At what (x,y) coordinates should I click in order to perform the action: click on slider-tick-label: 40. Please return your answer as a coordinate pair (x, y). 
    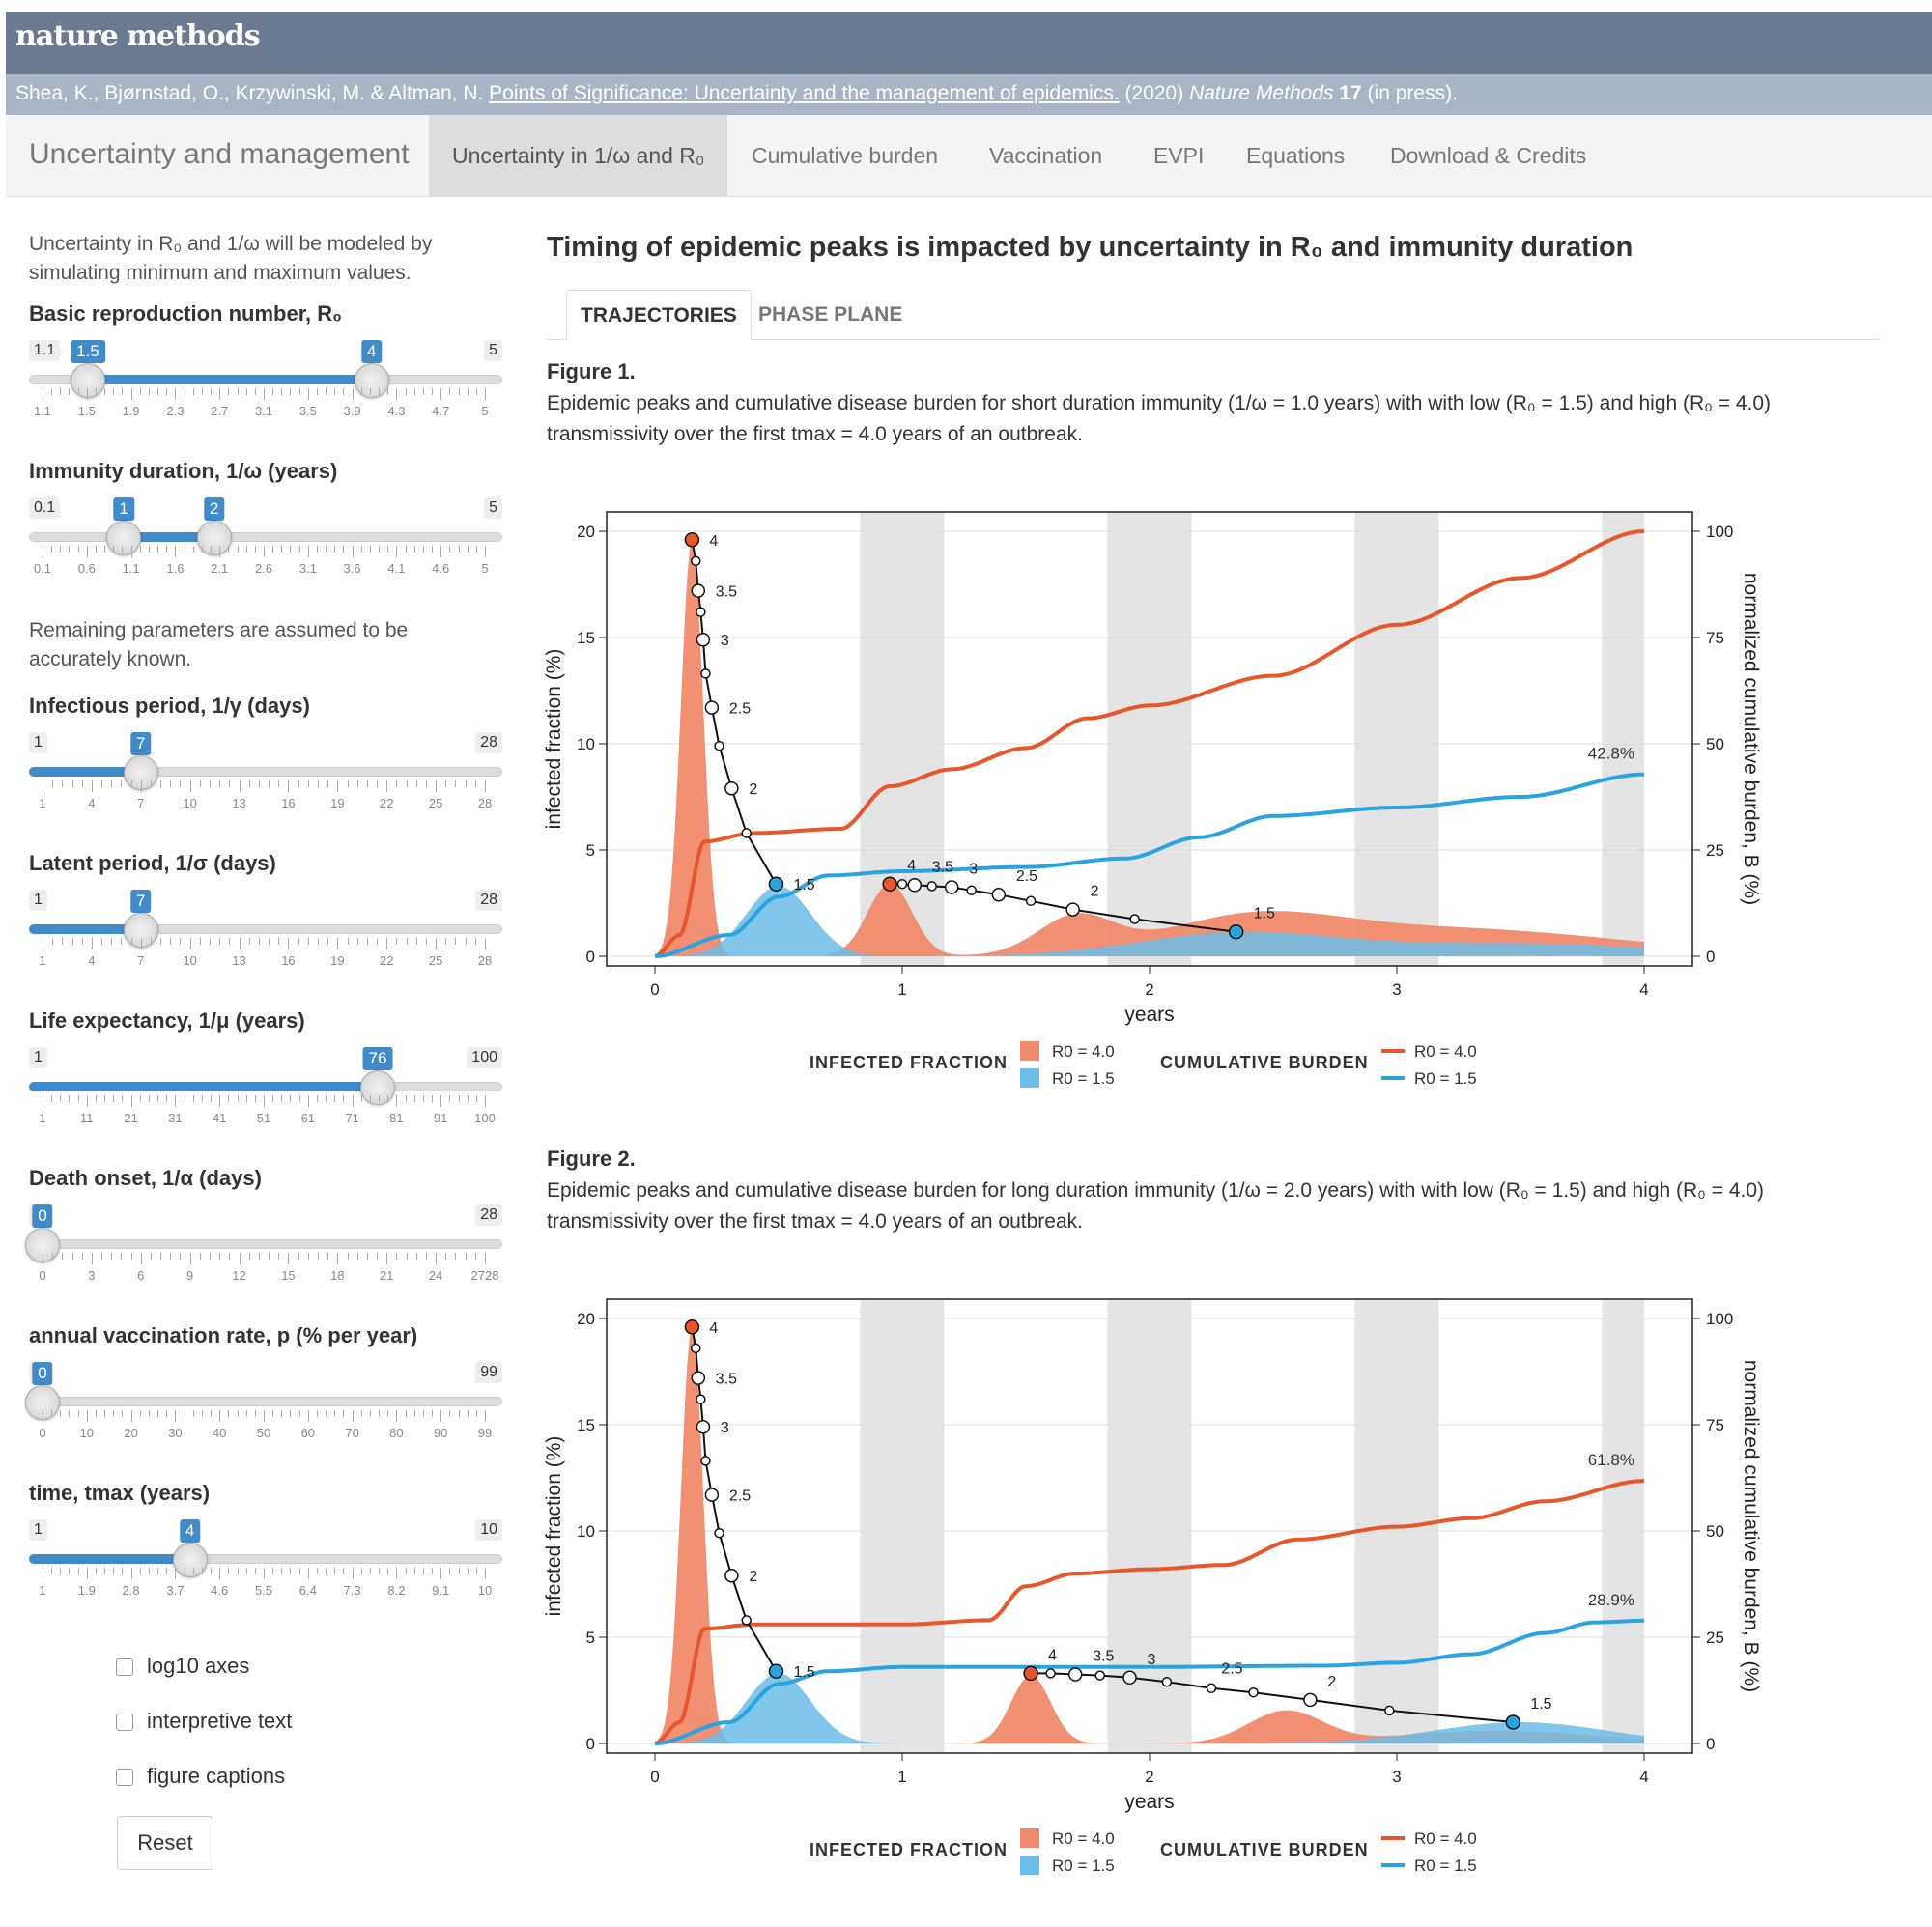
    Looking at the image, I should click on (219, 1433).